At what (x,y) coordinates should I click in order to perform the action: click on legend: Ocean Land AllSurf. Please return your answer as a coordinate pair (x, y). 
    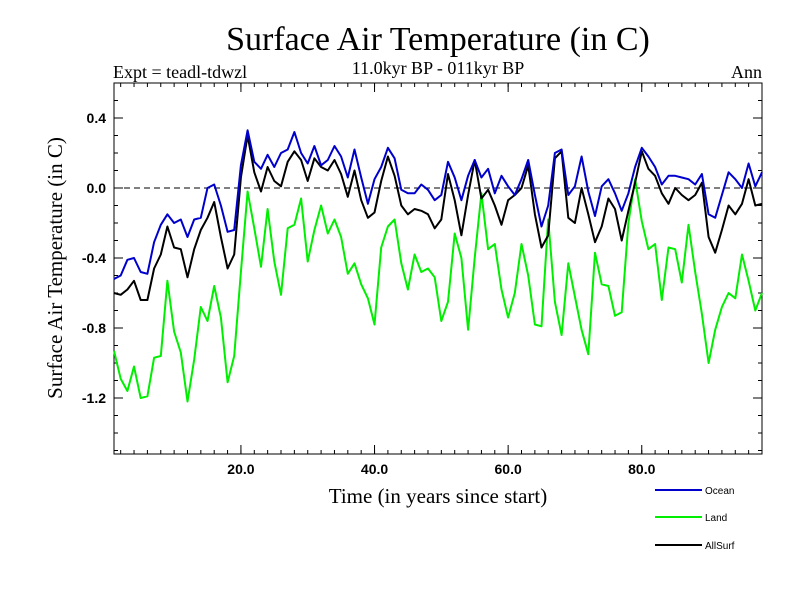
    Looking at the image, I should click on (695, 519).